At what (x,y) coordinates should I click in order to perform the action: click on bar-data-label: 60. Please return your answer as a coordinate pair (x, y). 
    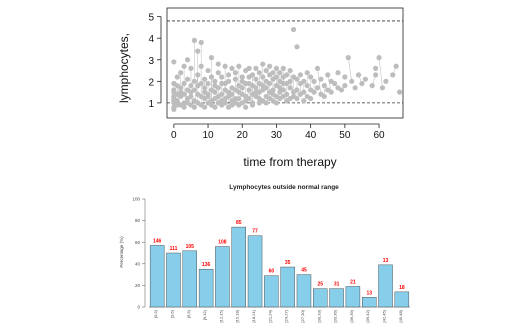
    Looking at the image, I should click on (272, 272).